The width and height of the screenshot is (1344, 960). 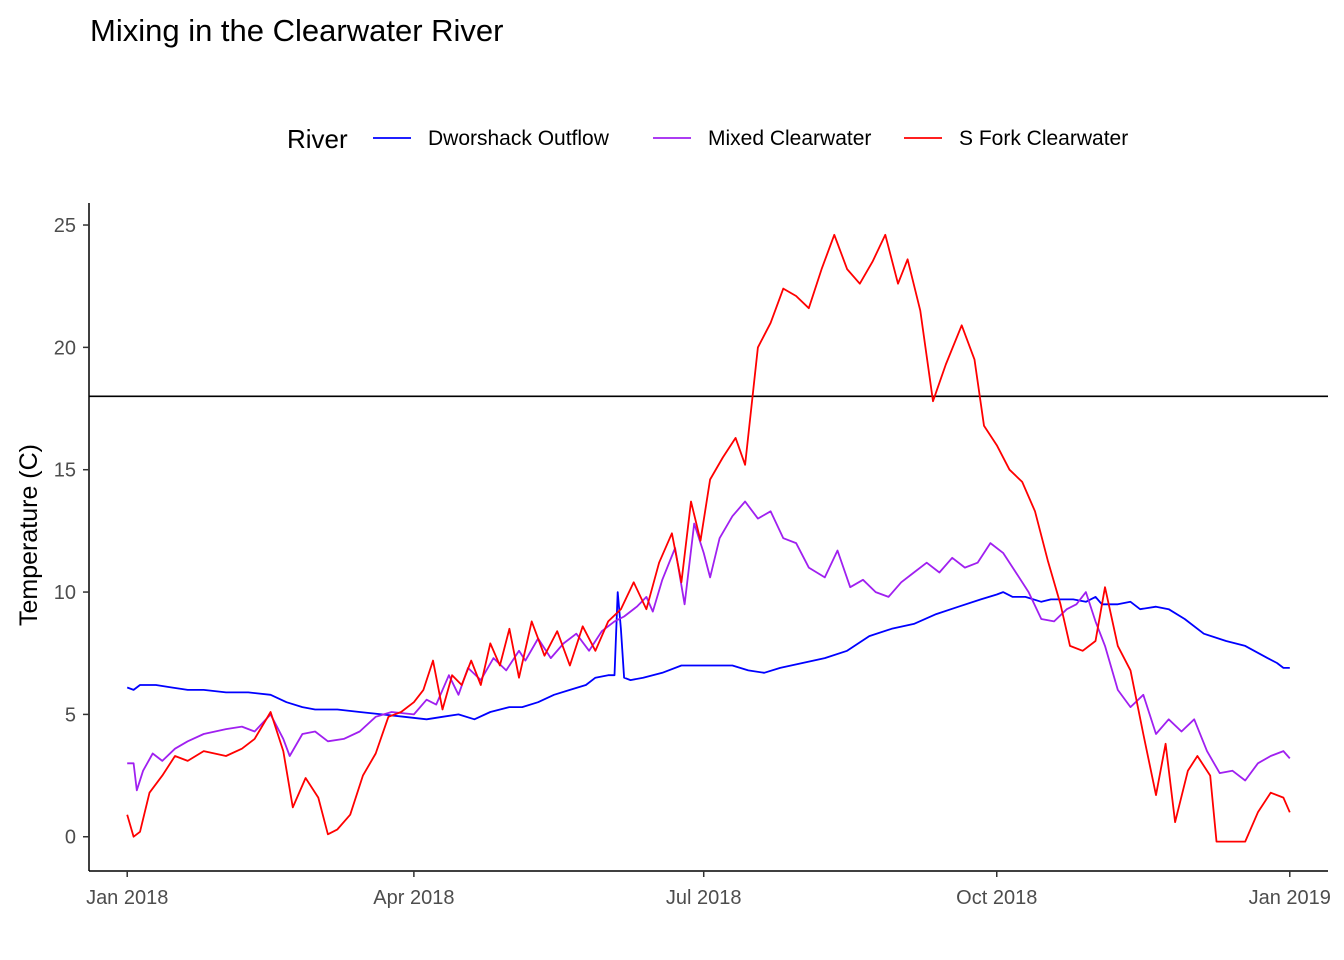 I want to click on legend-label-2: Mixed Clearwater, so click(x=789, y=138).